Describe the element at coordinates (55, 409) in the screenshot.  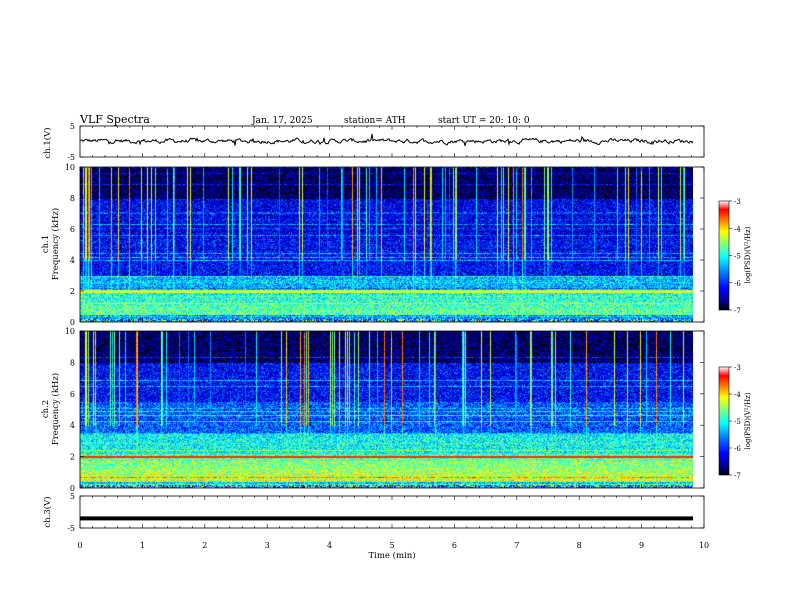
I see `ch2-spectrogram-ylabel-frequency: Frequency (kHz)` at that location.